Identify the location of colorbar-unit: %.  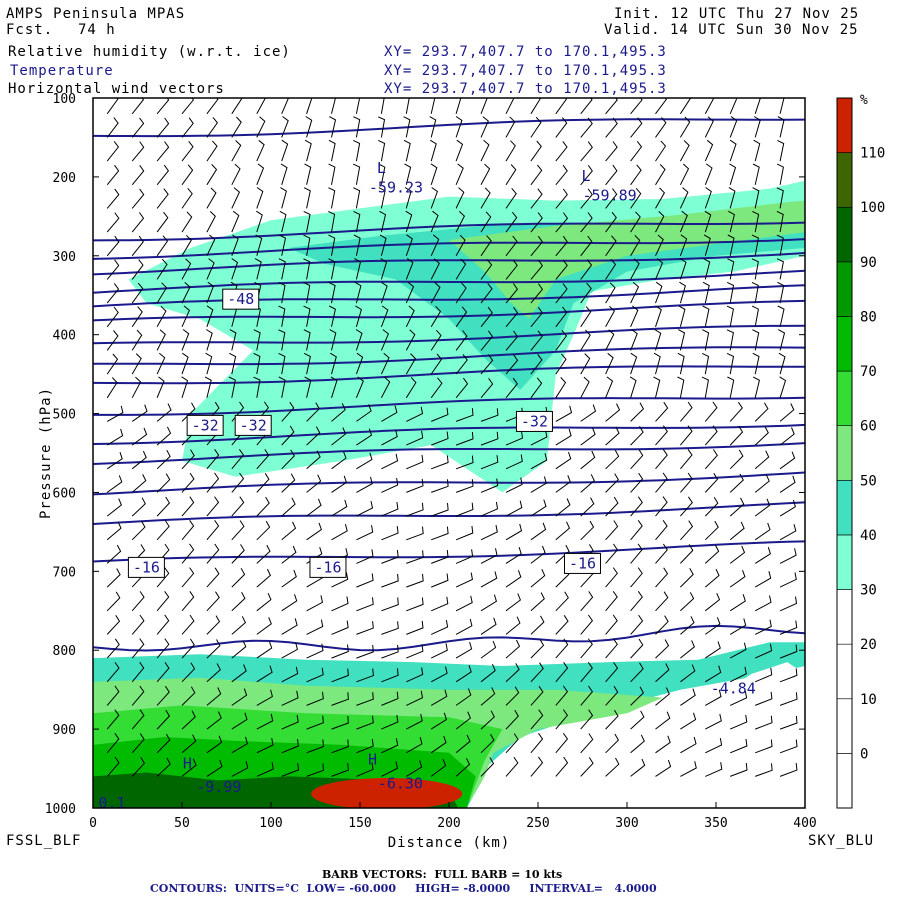
(864, 100).